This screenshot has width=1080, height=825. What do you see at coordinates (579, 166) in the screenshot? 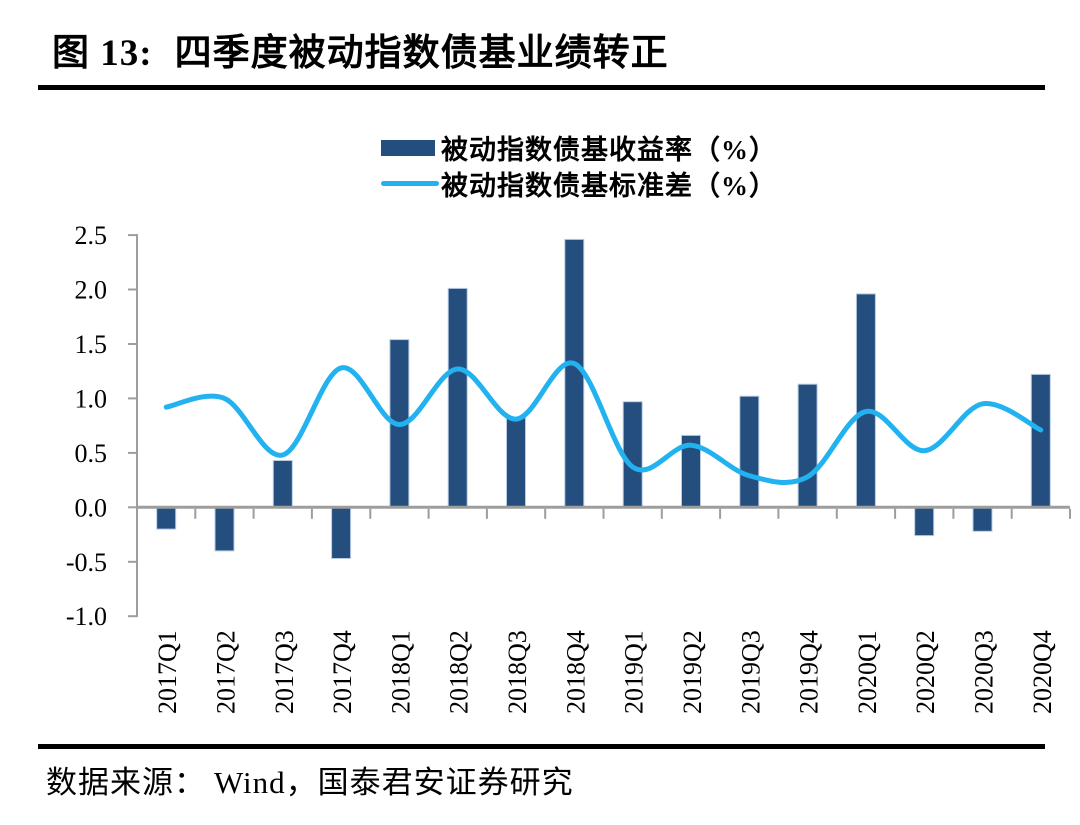
I see `chart-legend: 被动指数债基收益率（%） 被动指数债基标准差（%）` at bounding box center [579, 166].